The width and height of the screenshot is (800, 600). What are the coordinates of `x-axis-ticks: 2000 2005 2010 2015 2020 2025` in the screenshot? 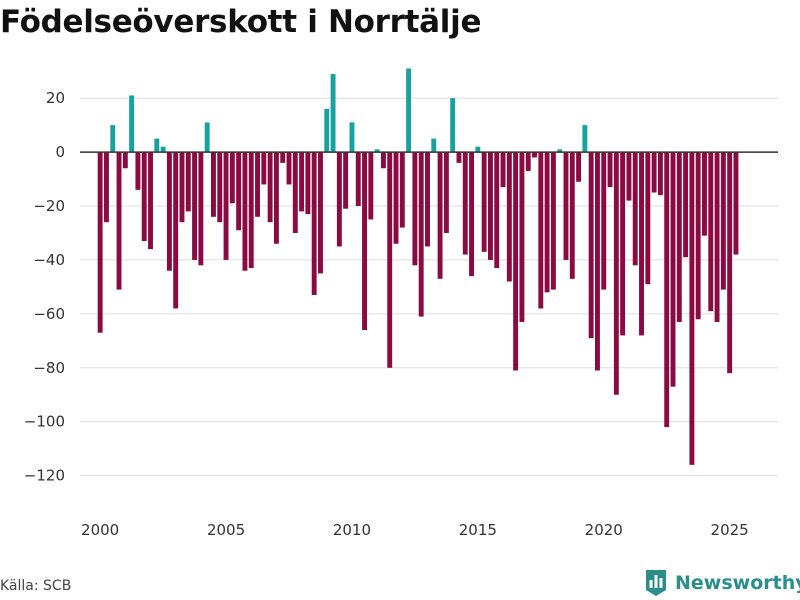 It's located at (415, 530).